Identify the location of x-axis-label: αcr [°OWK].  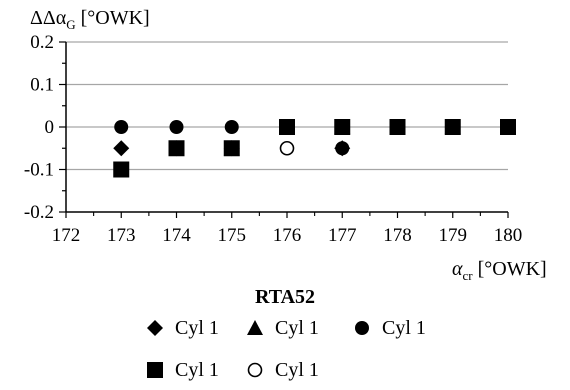
(499, 270).